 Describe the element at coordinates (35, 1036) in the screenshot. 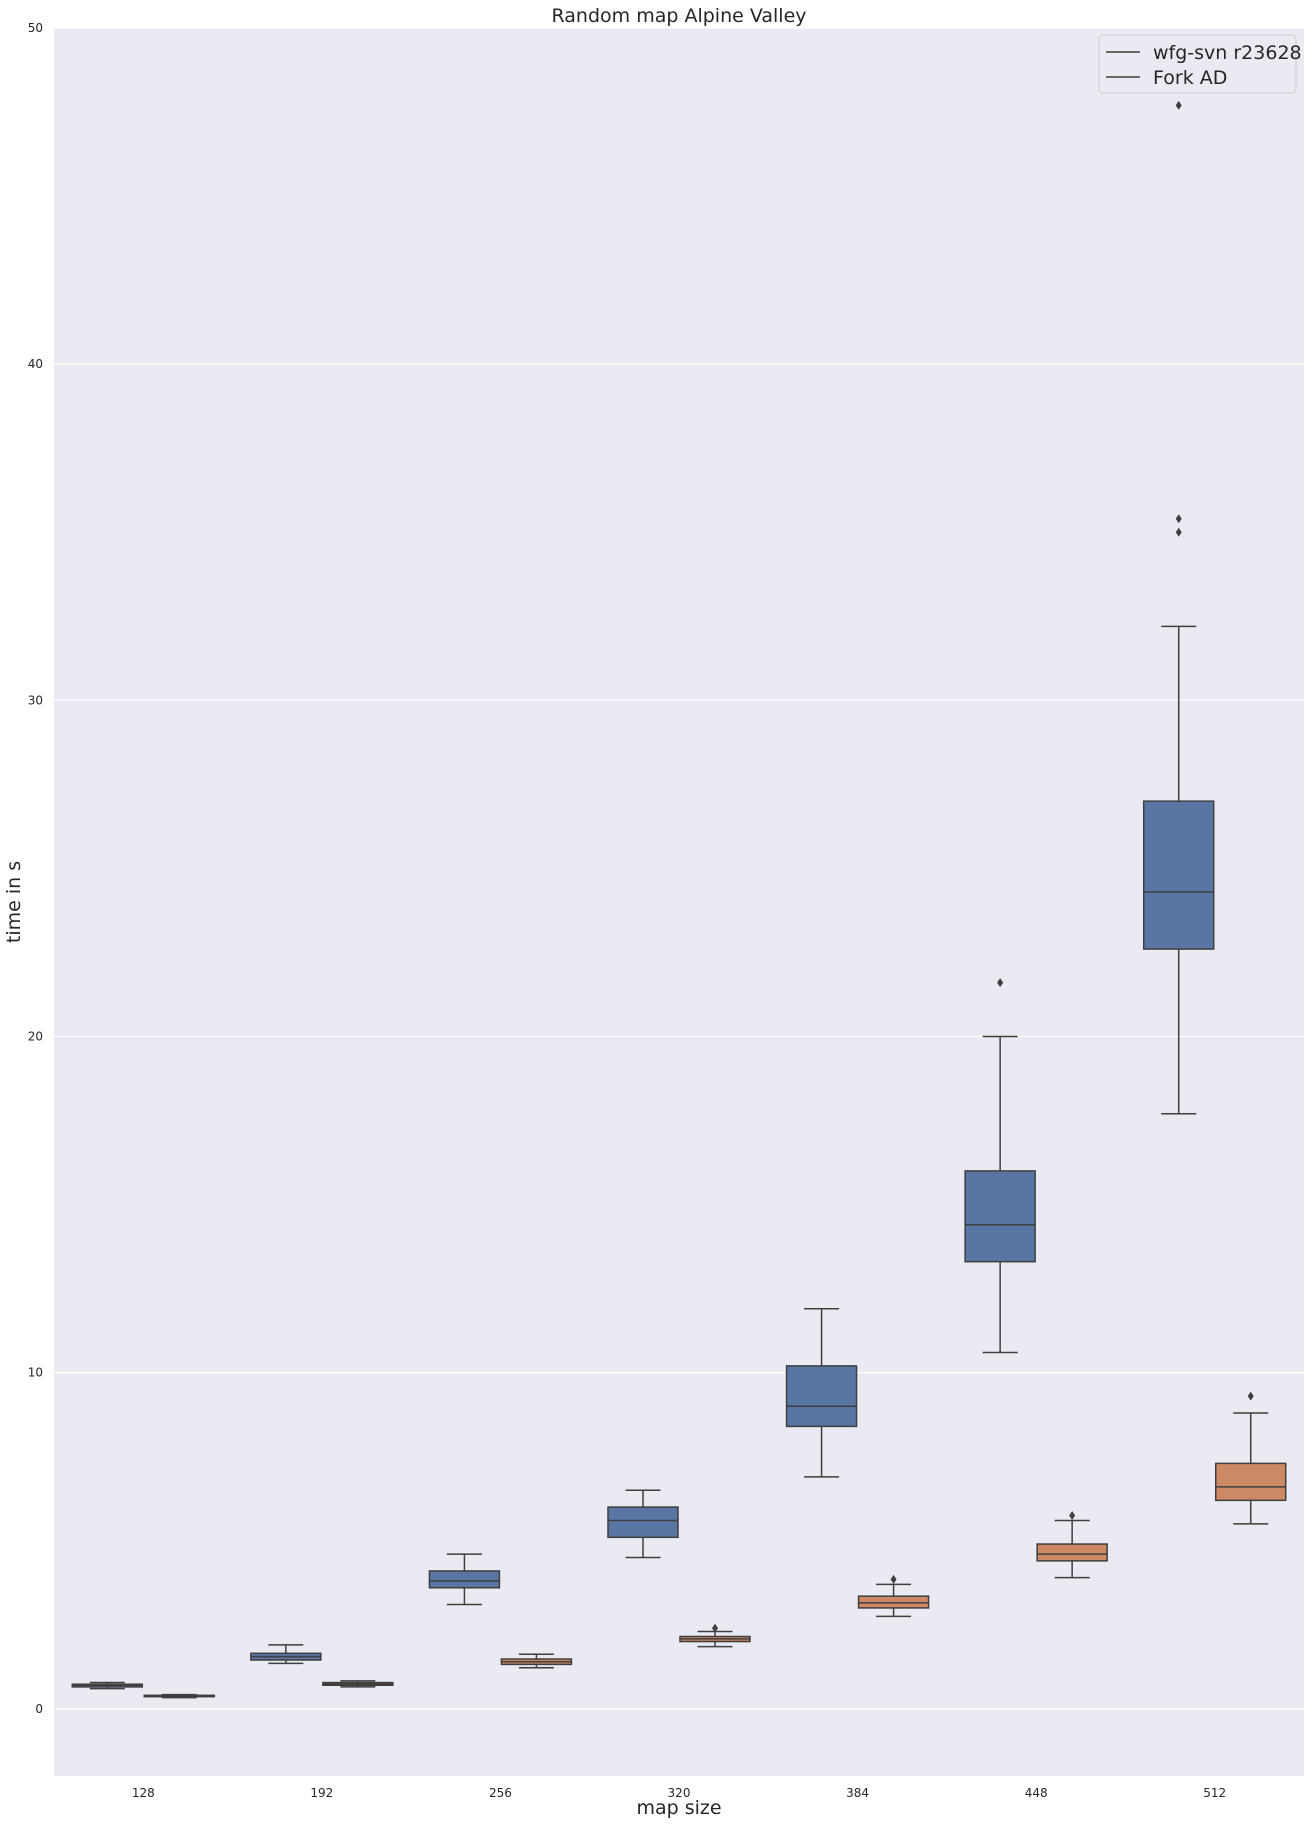

I see `y-tick-label: 20` at that location.